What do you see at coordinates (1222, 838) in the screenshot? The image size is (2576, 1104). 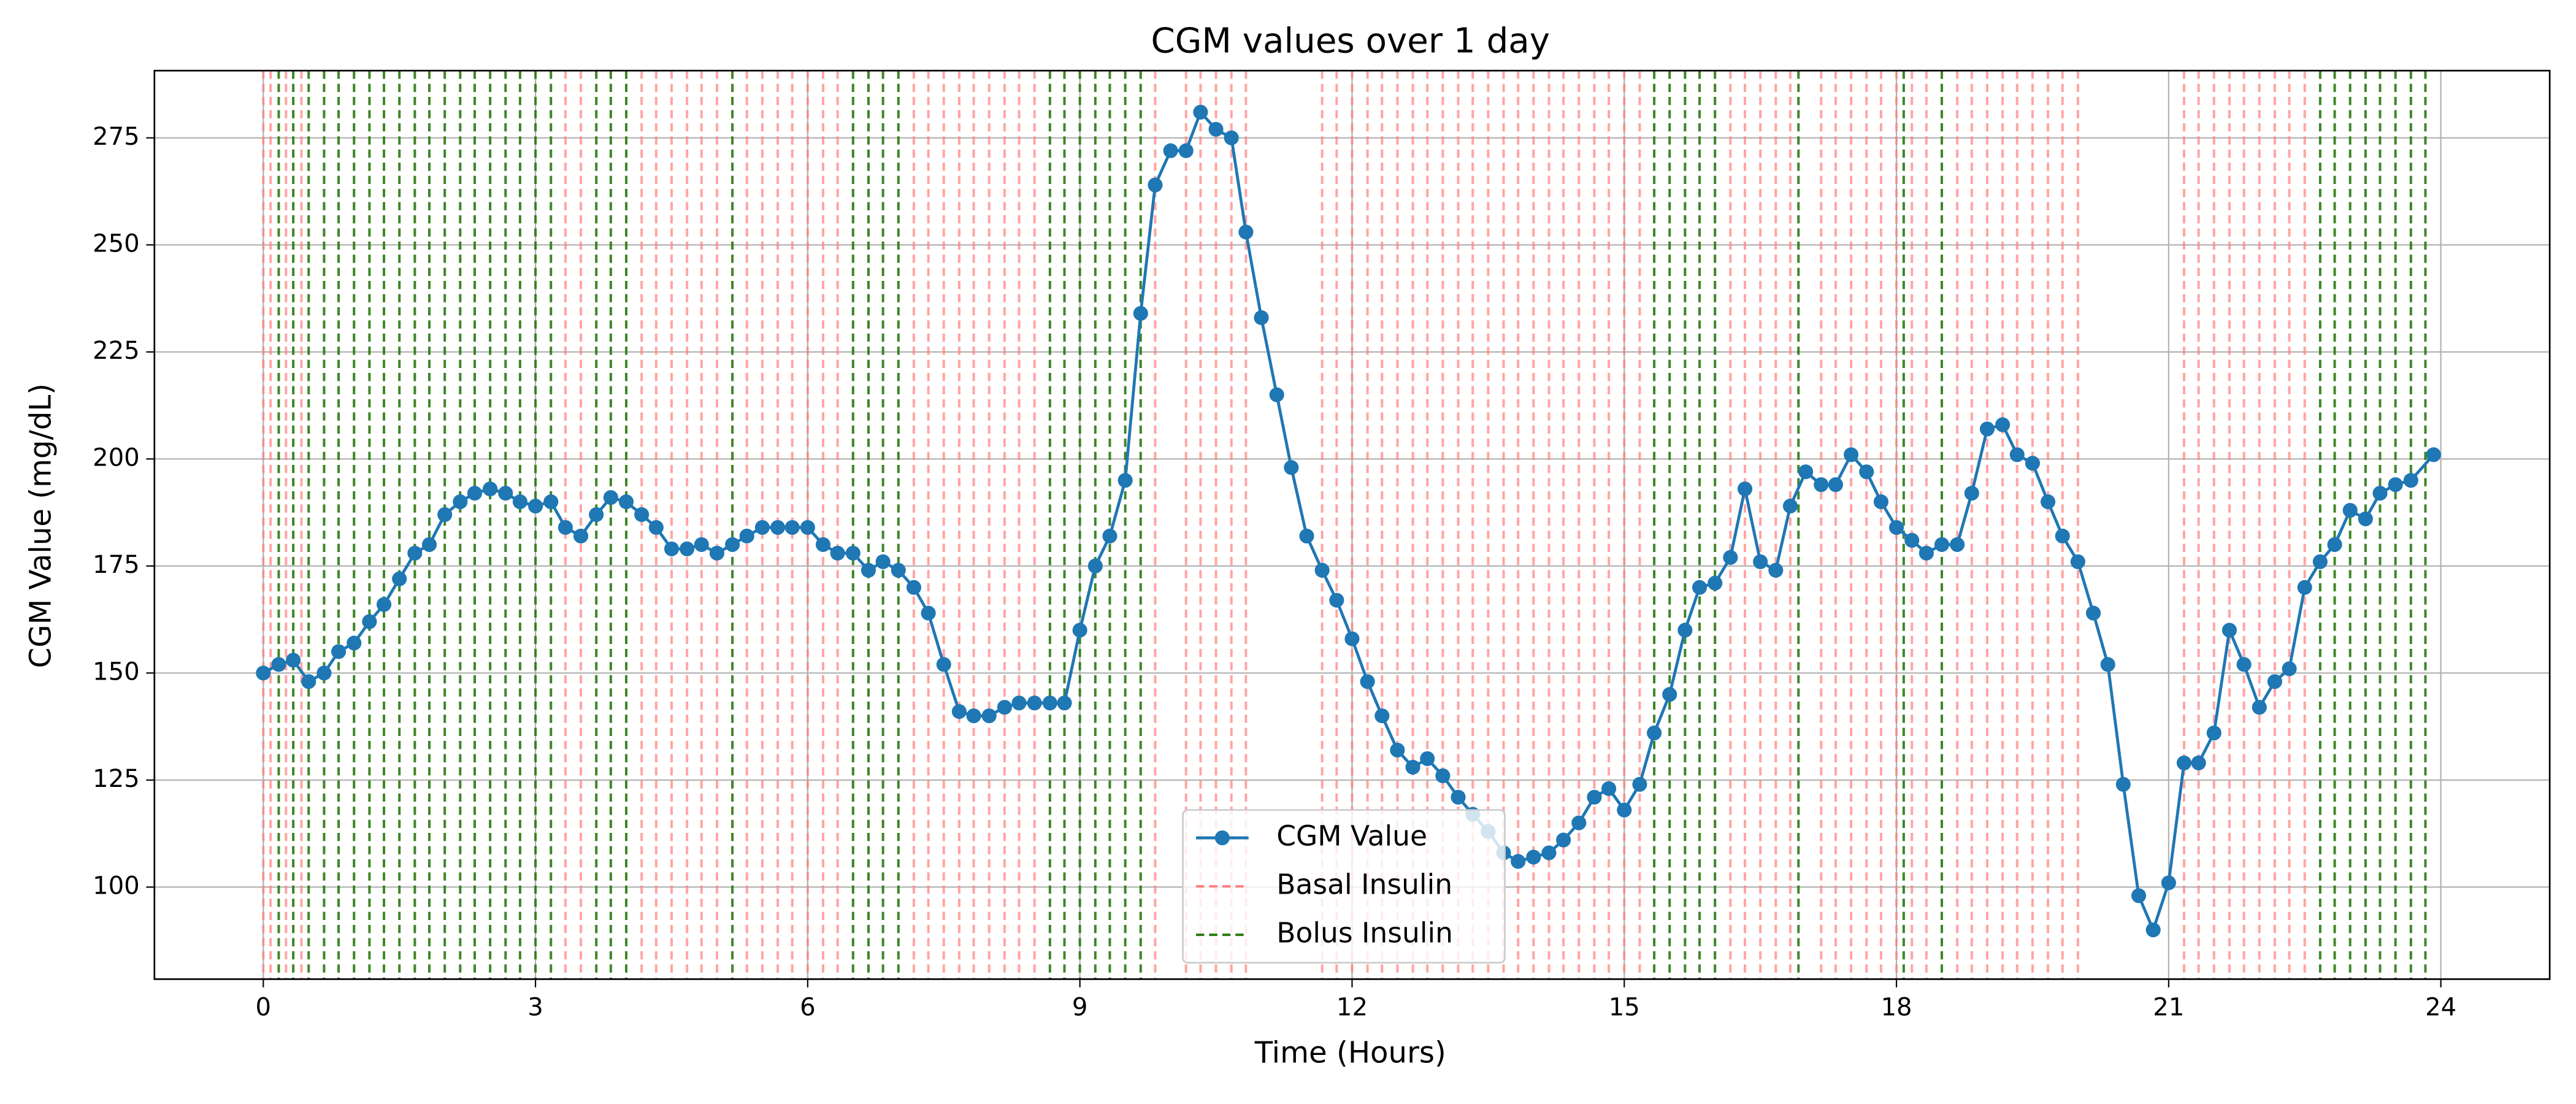 I see `legend-marker` at bounding box center [1222, 838].